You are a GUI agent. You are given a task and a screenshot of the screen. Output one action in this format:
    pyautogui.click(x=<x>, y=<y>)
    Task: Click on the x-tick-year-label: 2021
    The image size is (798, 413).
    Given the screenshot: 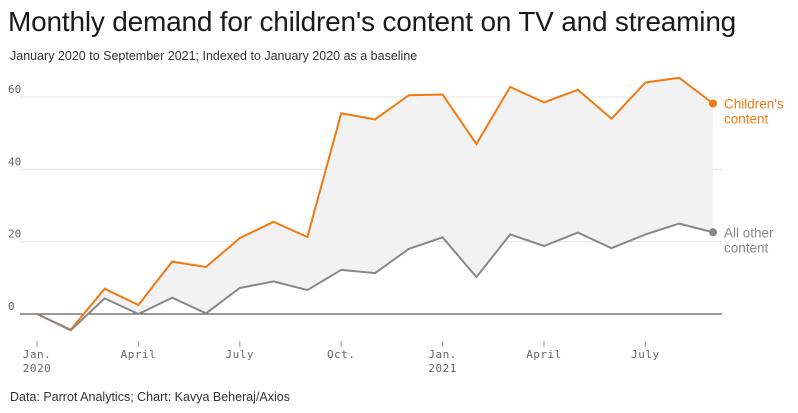 What is the action you would take?
    pyautogui.click(x=442, y=368)
    